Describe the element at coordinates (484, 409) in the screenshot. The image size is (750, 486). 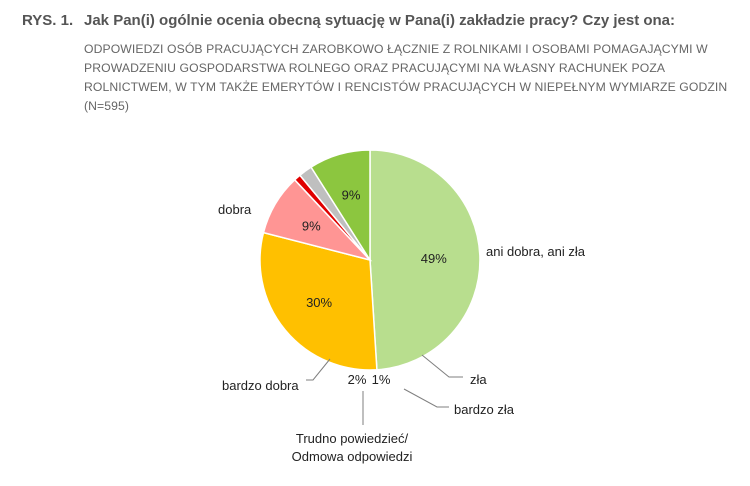
I see `pie-category-label-4: bardzo zła` at that location.